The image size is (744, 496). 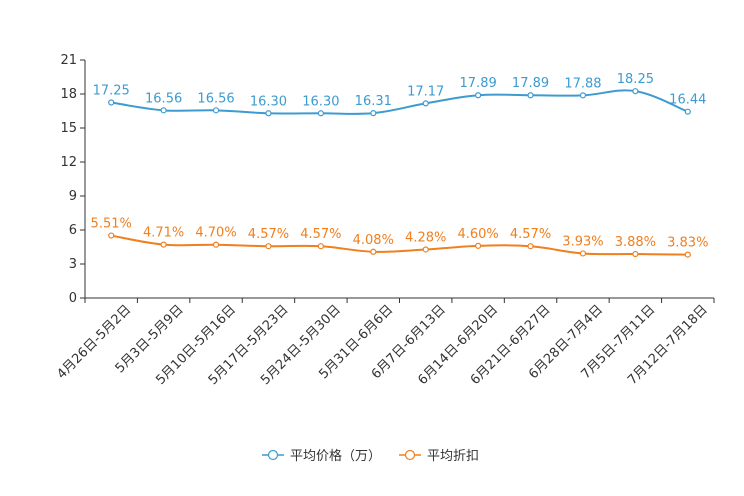 What do you see at coordinates (582, 83) in the screenshot?
I see `data-label: 17.88` at bounding box center [582, 83].